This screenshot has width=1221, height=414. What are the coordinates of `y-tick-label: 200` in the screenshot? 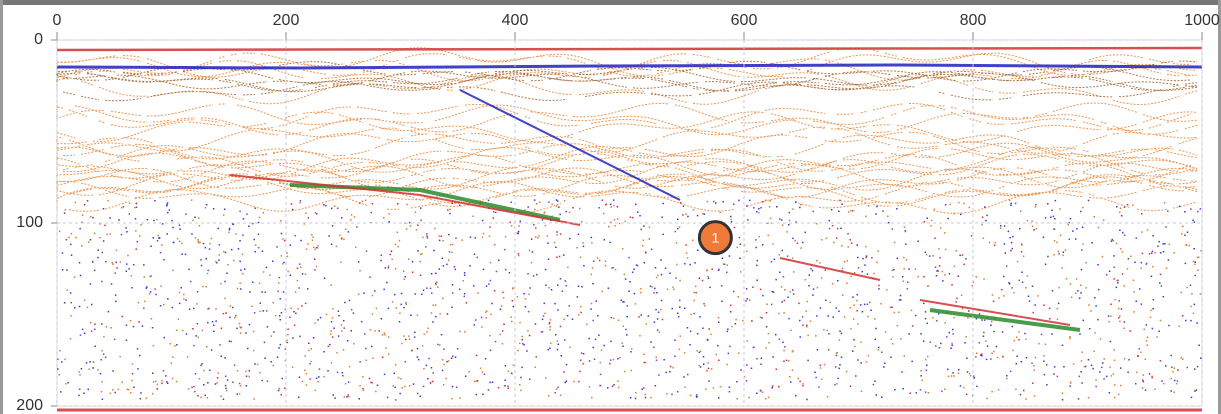 It's located at (29, 405).